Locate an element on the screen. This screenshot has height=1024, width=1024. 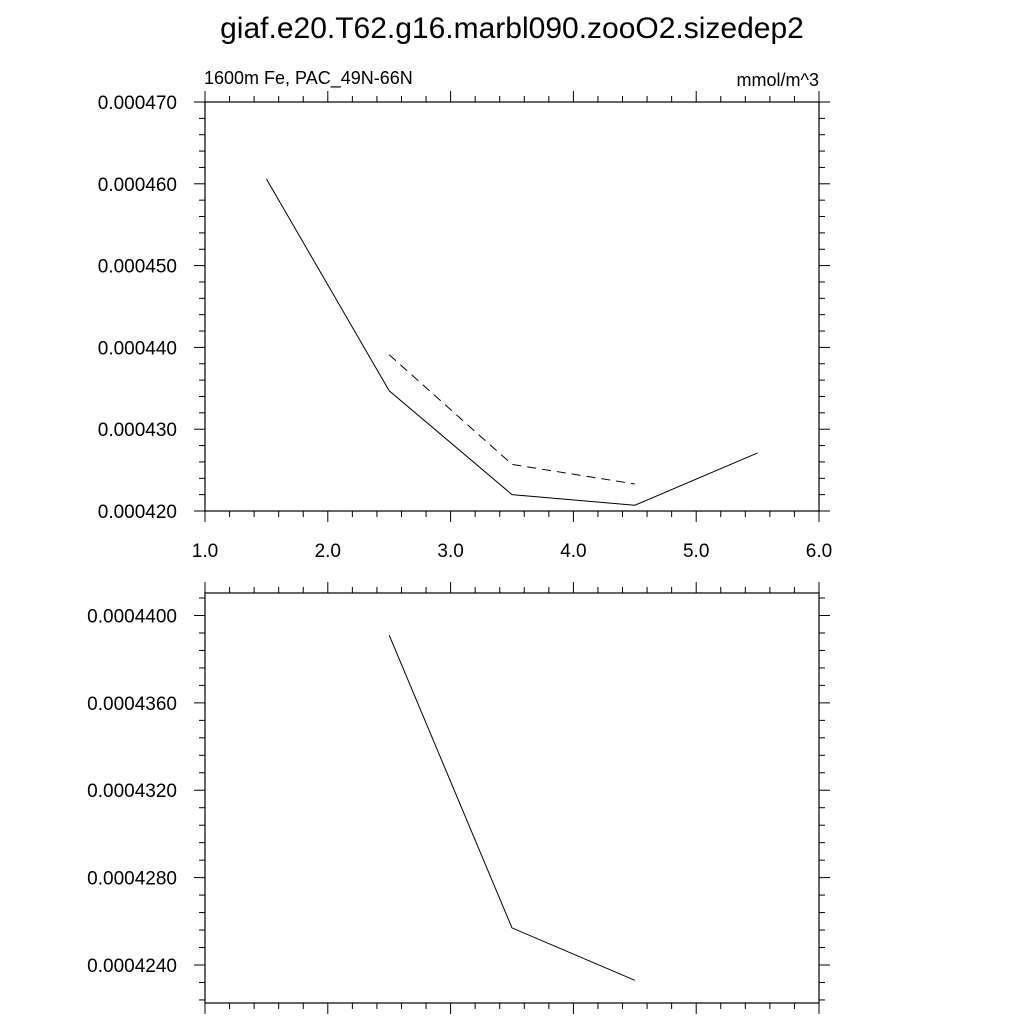
y-tick-label: 0.0004280 is located at coordinates (132, 879).